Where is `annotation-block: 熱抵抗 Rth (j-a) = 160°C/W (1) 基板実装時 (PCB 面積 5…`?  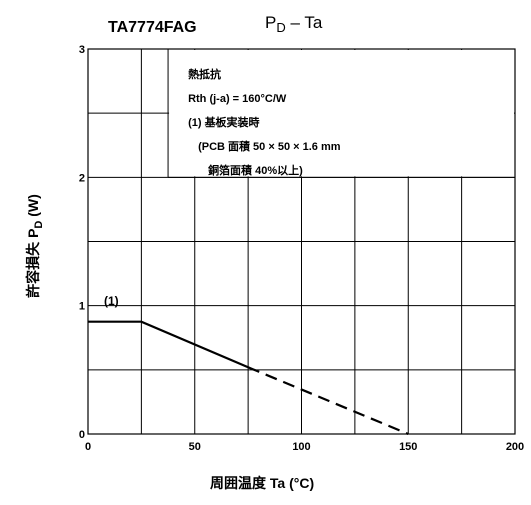 annotation-block: 熱抵抗 Rth (j-a) = 160°C/W (1) 基板実装時 (PCB 面積 5… is located at coordinates (341, 122).